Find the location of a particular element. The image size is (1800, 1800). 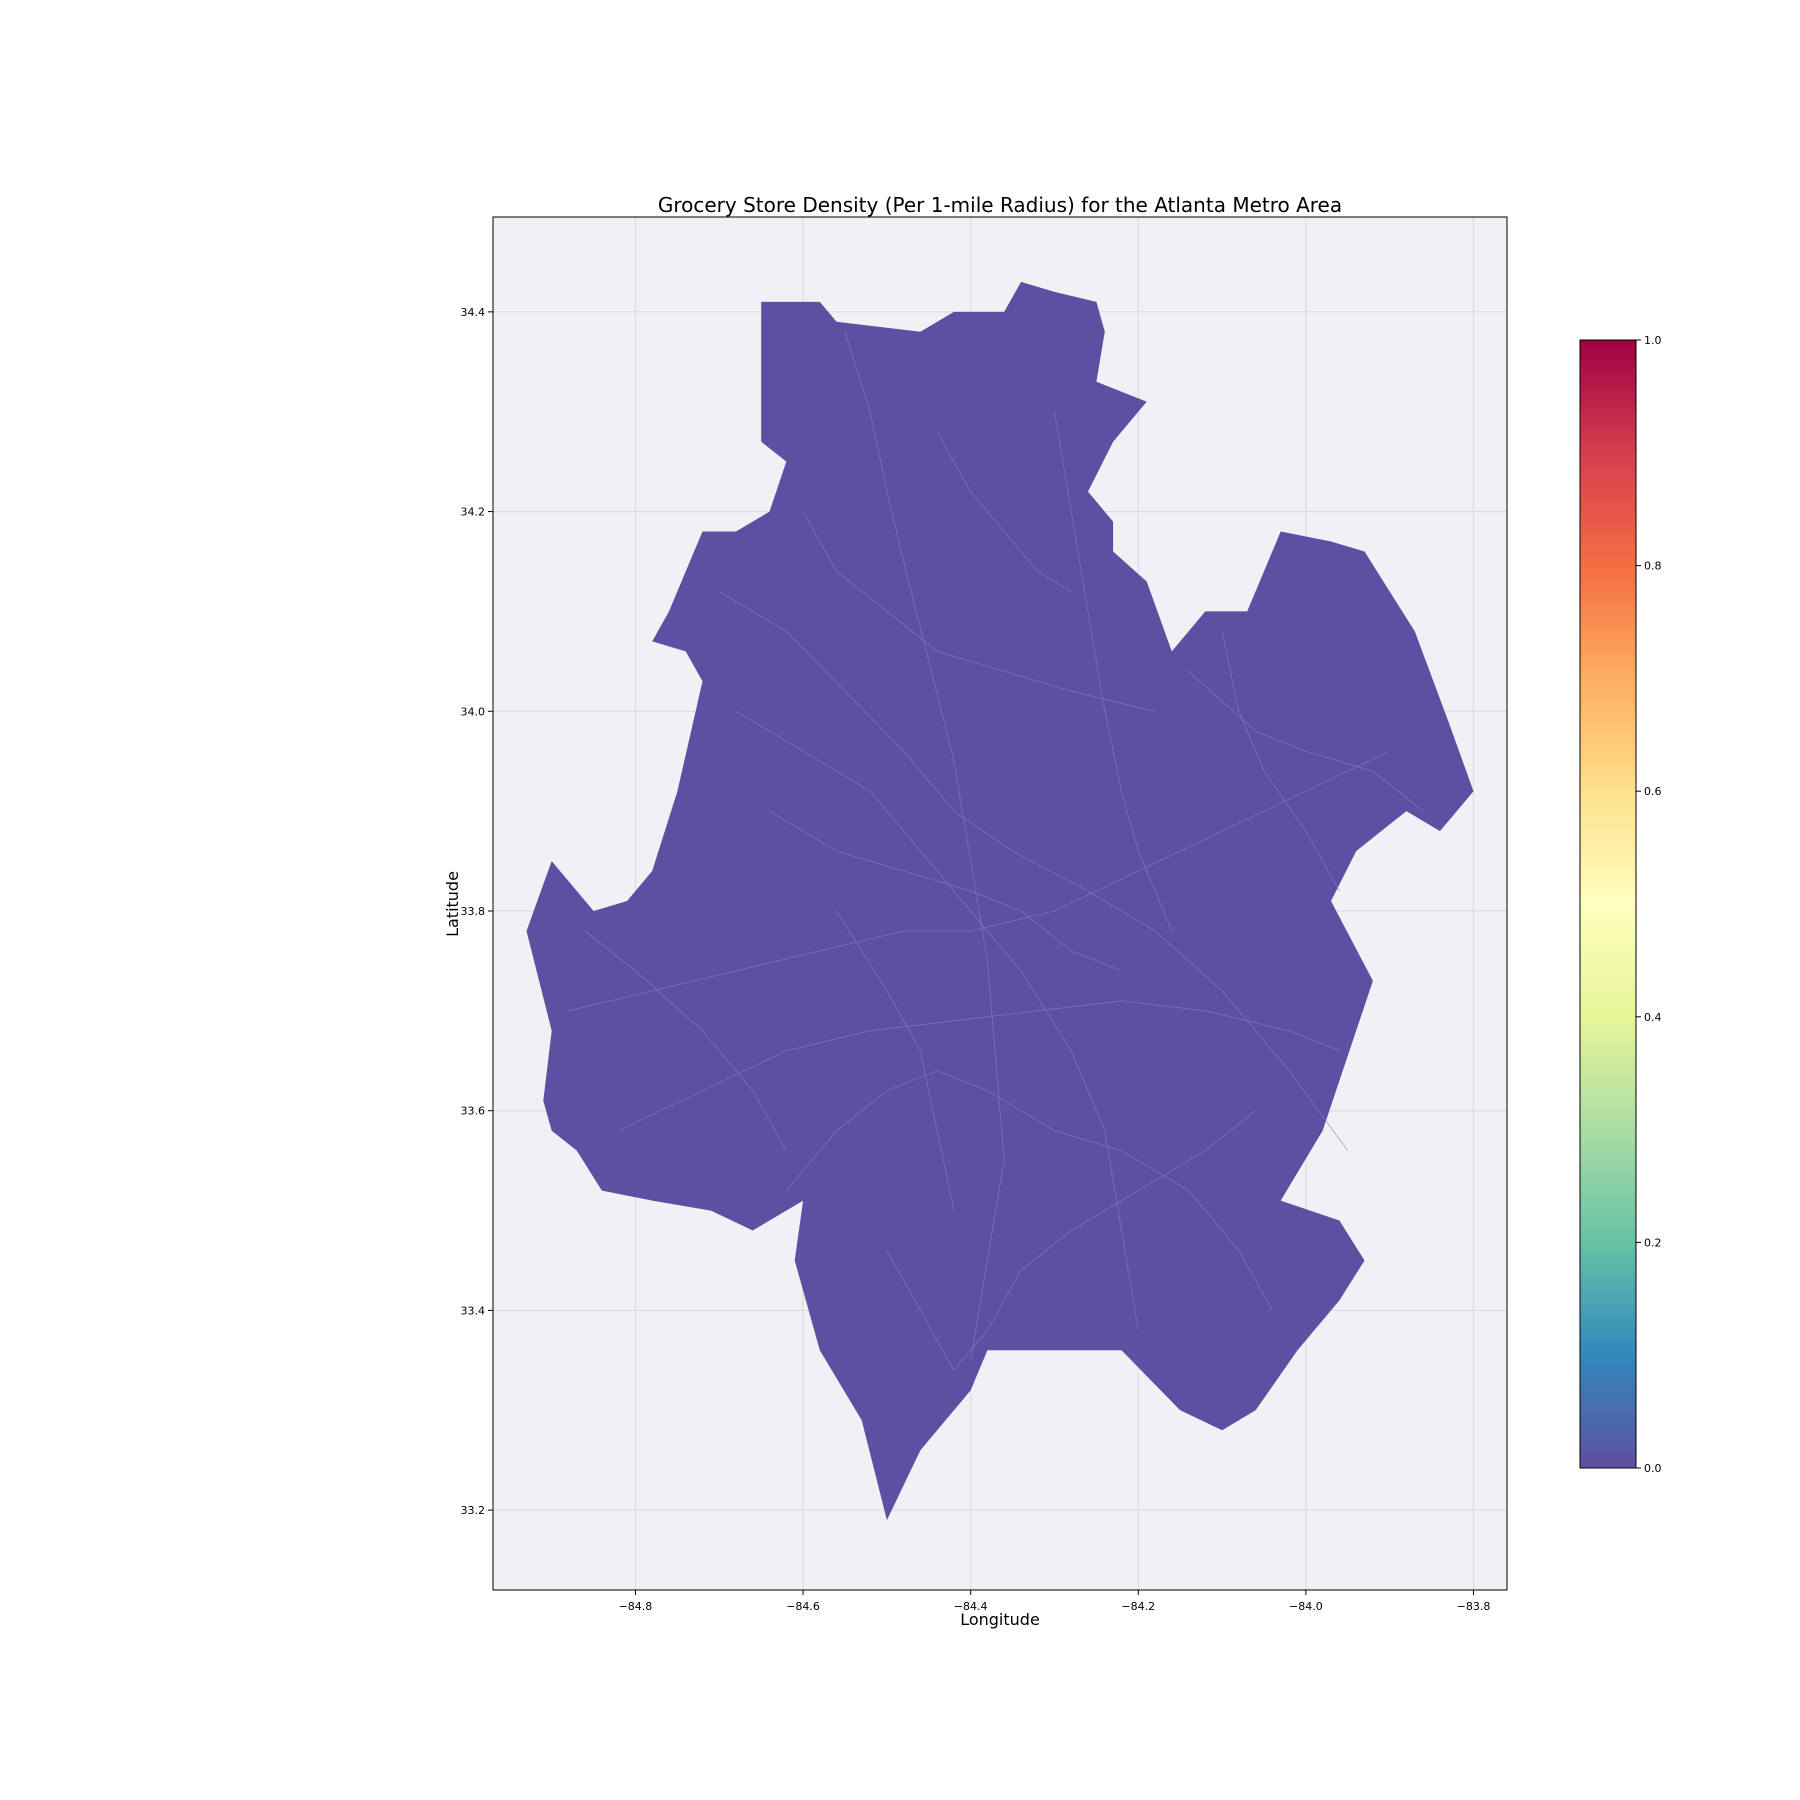

y-tick-label: 34.2 is located at coordinates (473, 512).